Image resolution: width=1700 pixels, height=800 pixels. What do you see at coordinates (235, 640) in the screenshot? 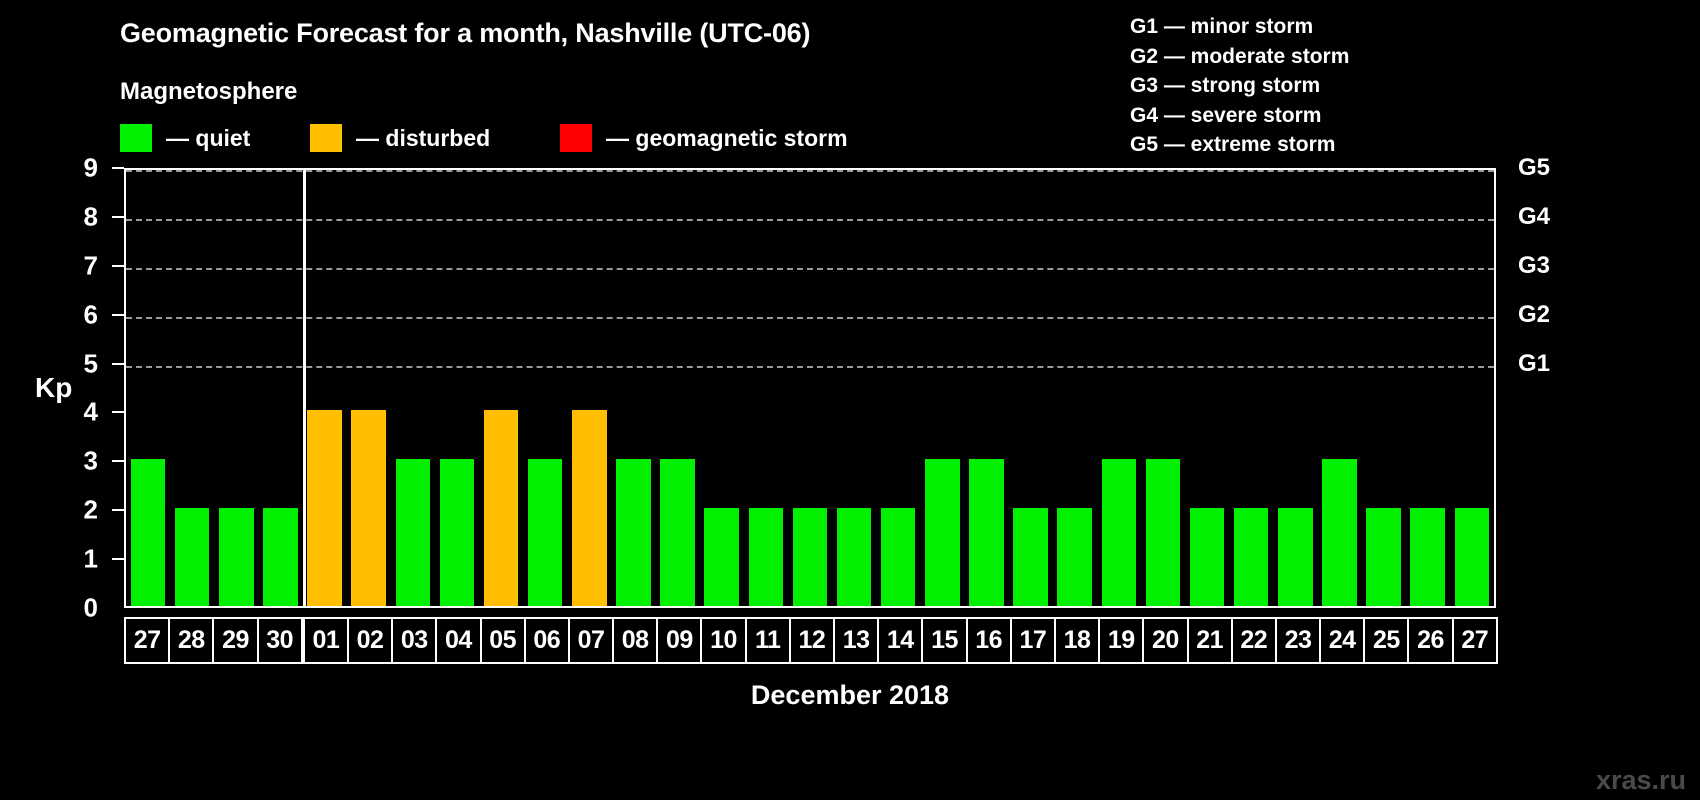
I see `day-cell-29: 29` at bounding box center [235, 640].